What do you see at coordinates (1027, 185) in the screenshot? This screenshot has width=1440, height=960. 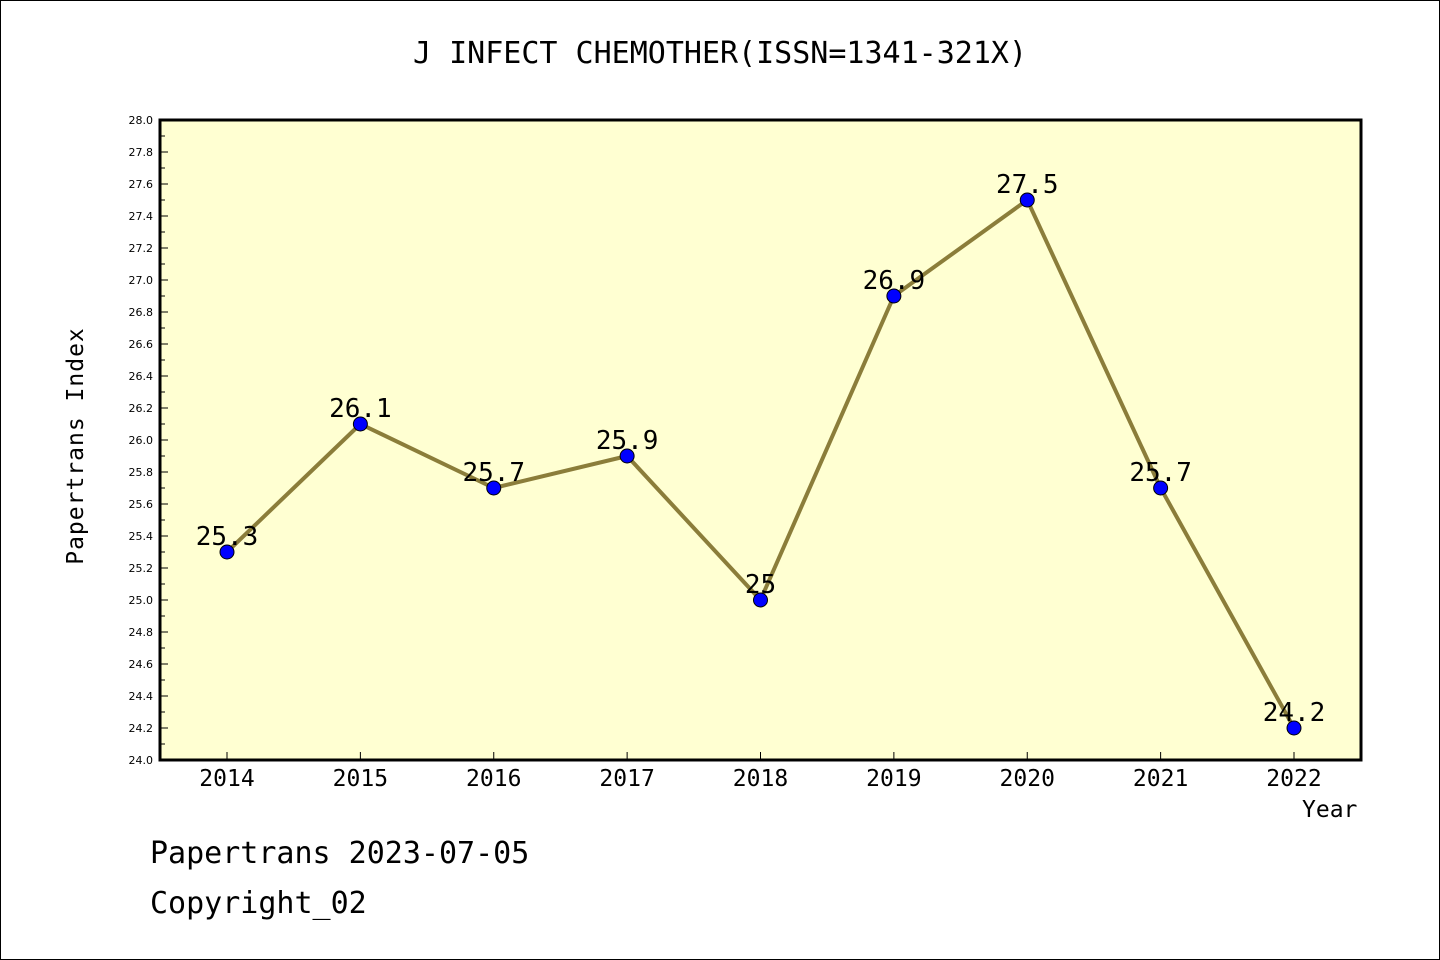 I see `data-label: 27.5` at bounding box center [1027, 185].